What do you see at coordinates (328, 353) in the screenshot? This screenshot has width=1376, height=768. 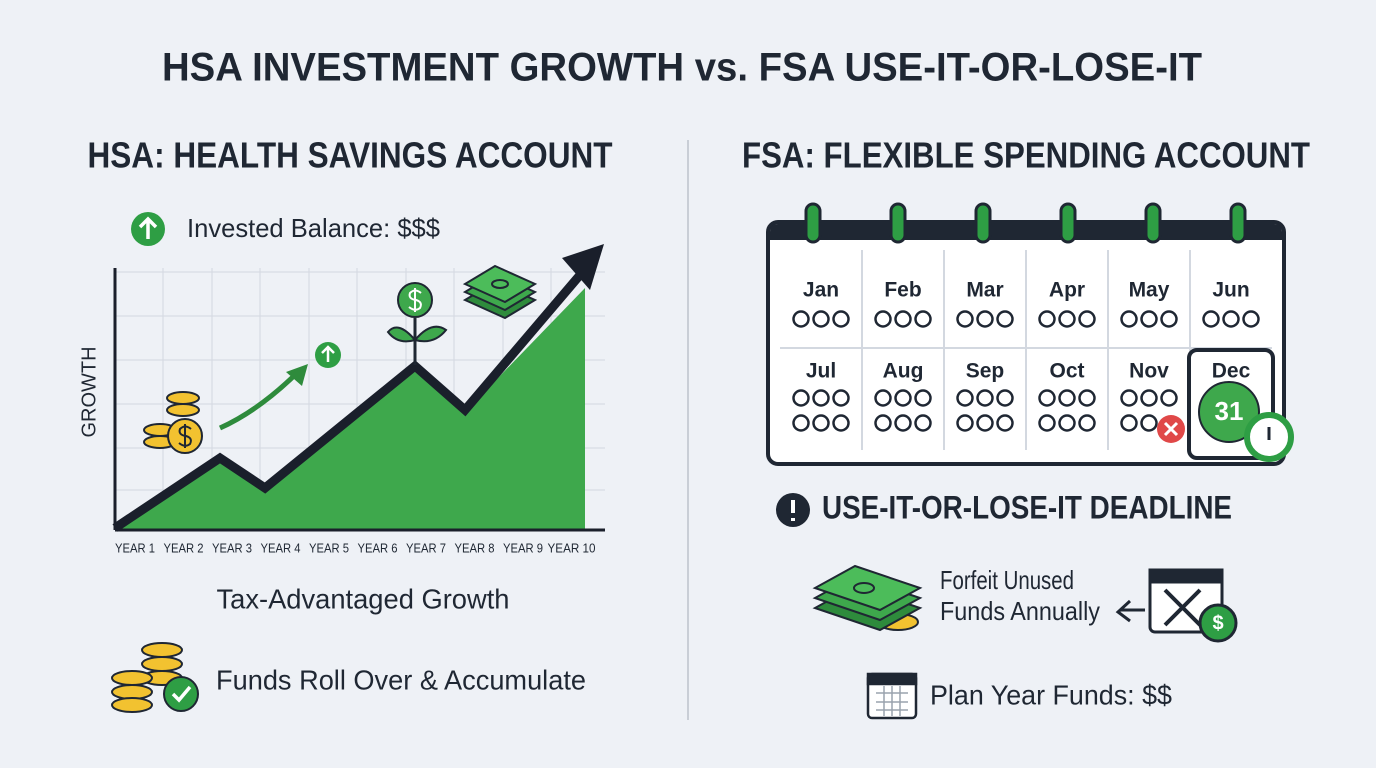 I see `small-up-arrow` at bounding box center [328, 353].